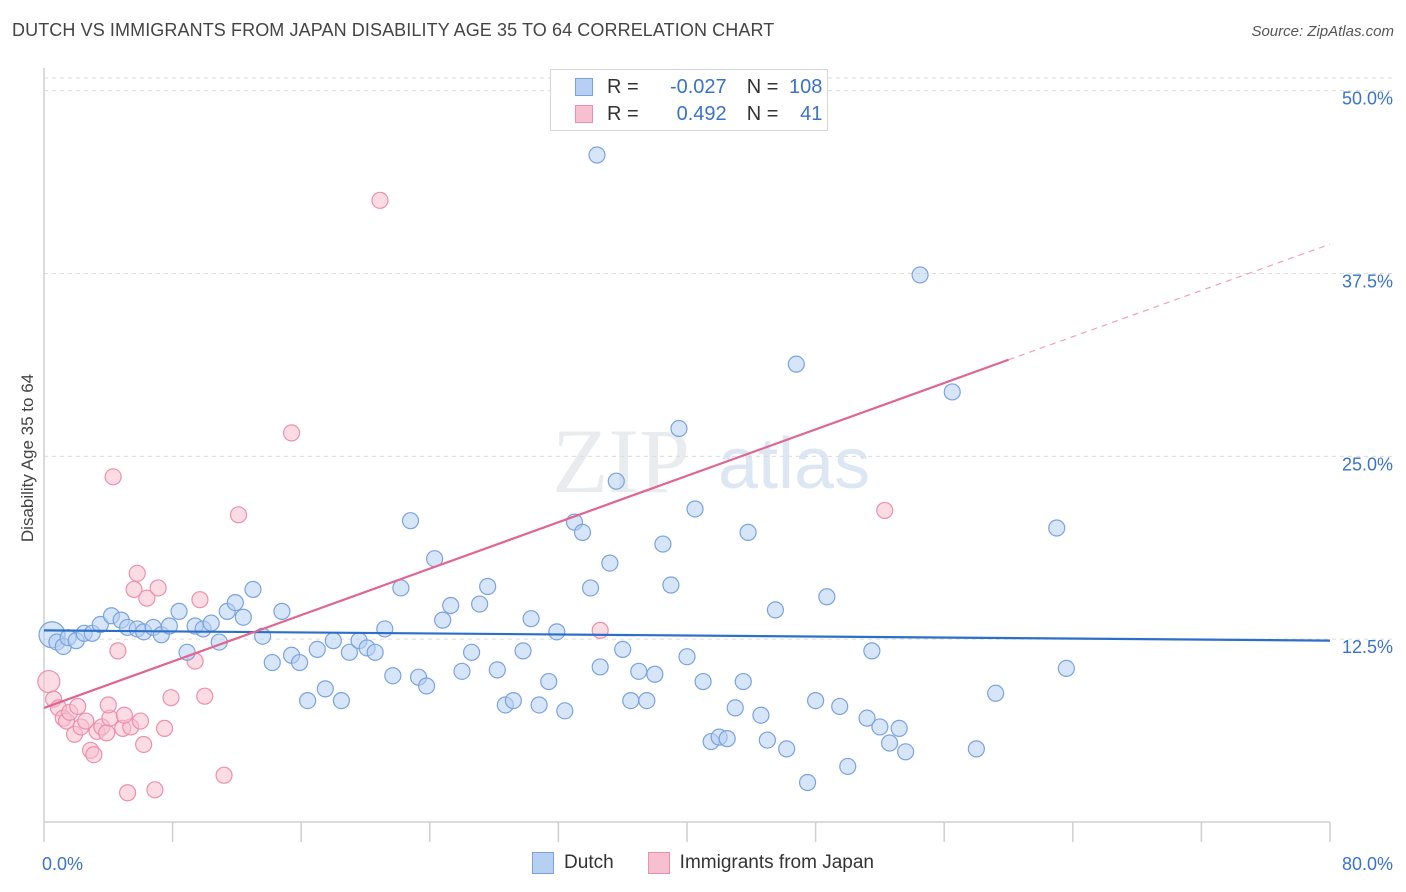 The height and width of the screenshot is (892, 1406). Describe the element at coordinates (543, 863) in the screenshot. I see `legend-marker-dutch` at that location.